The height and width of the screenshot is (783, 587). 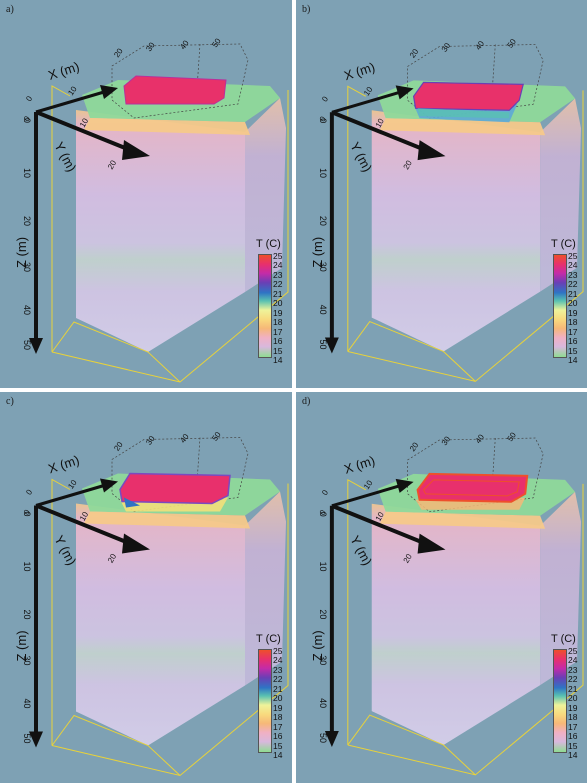 What do you see at coordinates (278, 322) in the screenshot?
I see `colorbar-tick-label: 18` at bounding box center [278, 322].